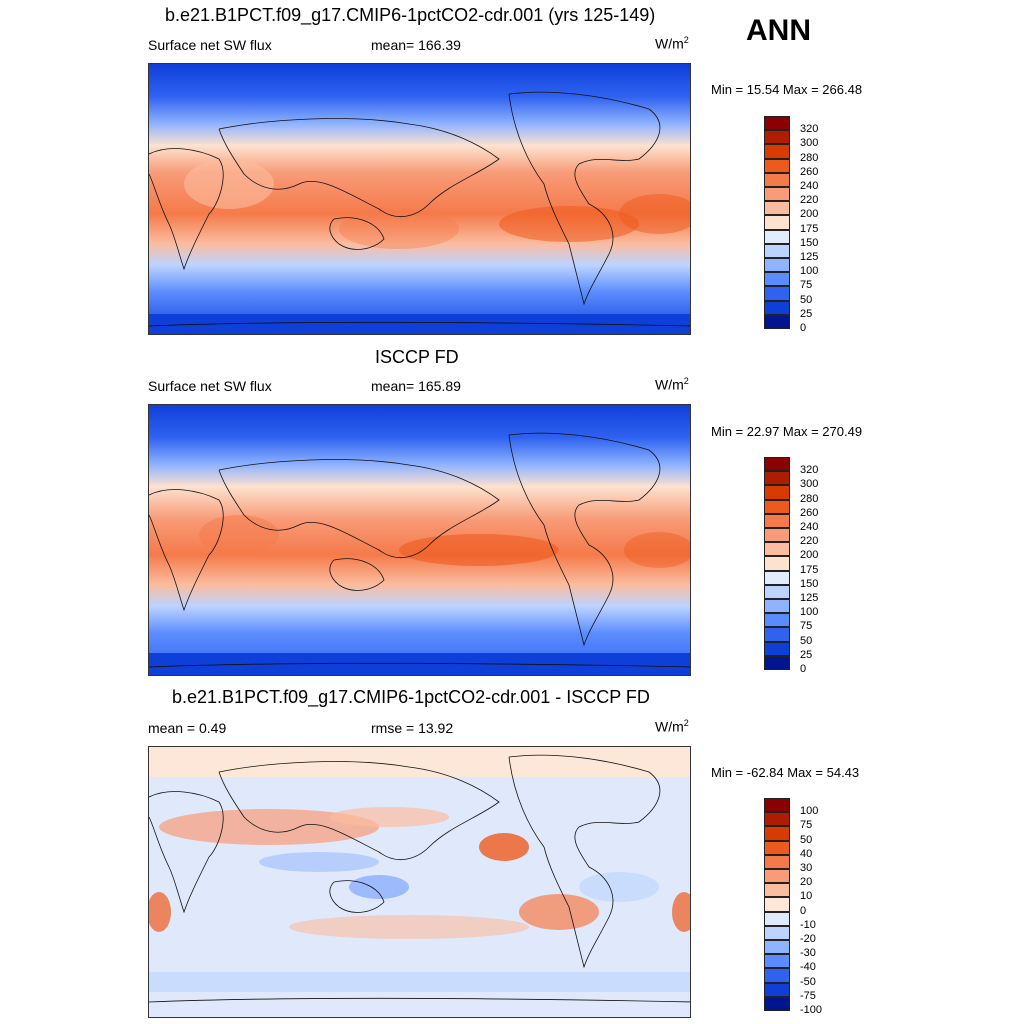  Describe the element at coordinates (806, 882) in the screenshot. I see `colorbar-tick-label: 20` at that location.